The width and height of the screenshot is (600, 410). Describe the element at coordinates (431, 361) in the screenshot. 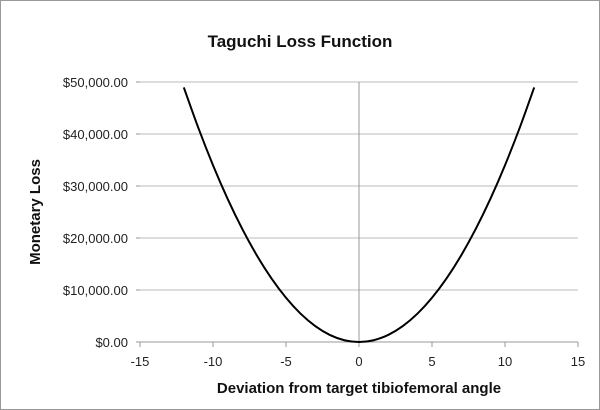

I see `x-tick-label: 5` at that location.